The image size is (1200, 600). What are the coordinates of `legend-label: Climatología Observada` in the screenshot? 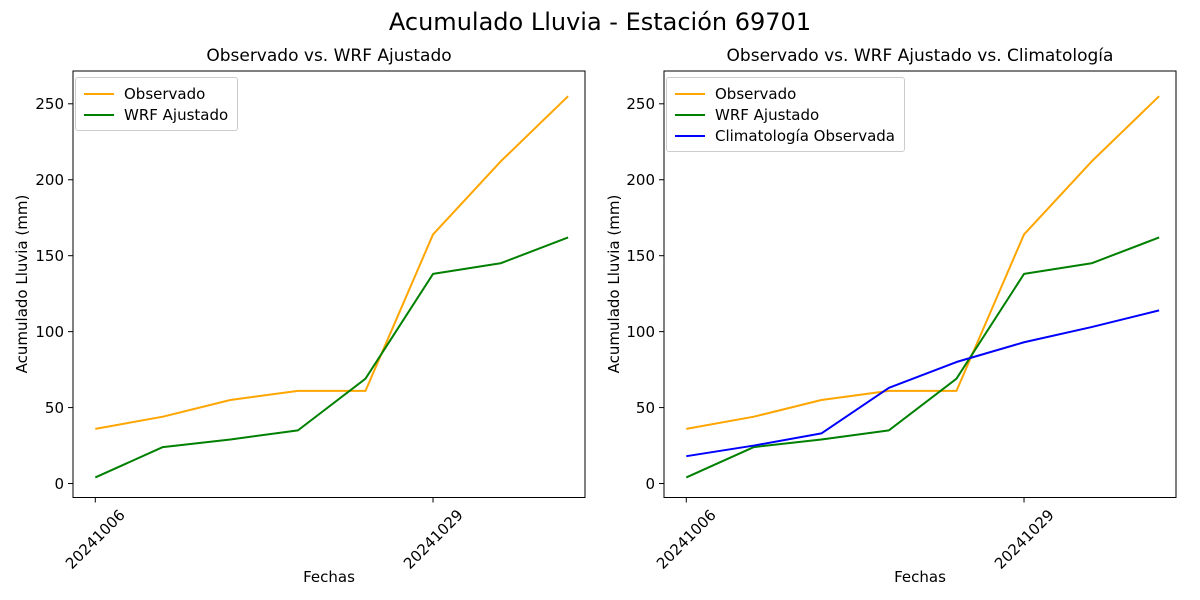 It's located at (805, 135).